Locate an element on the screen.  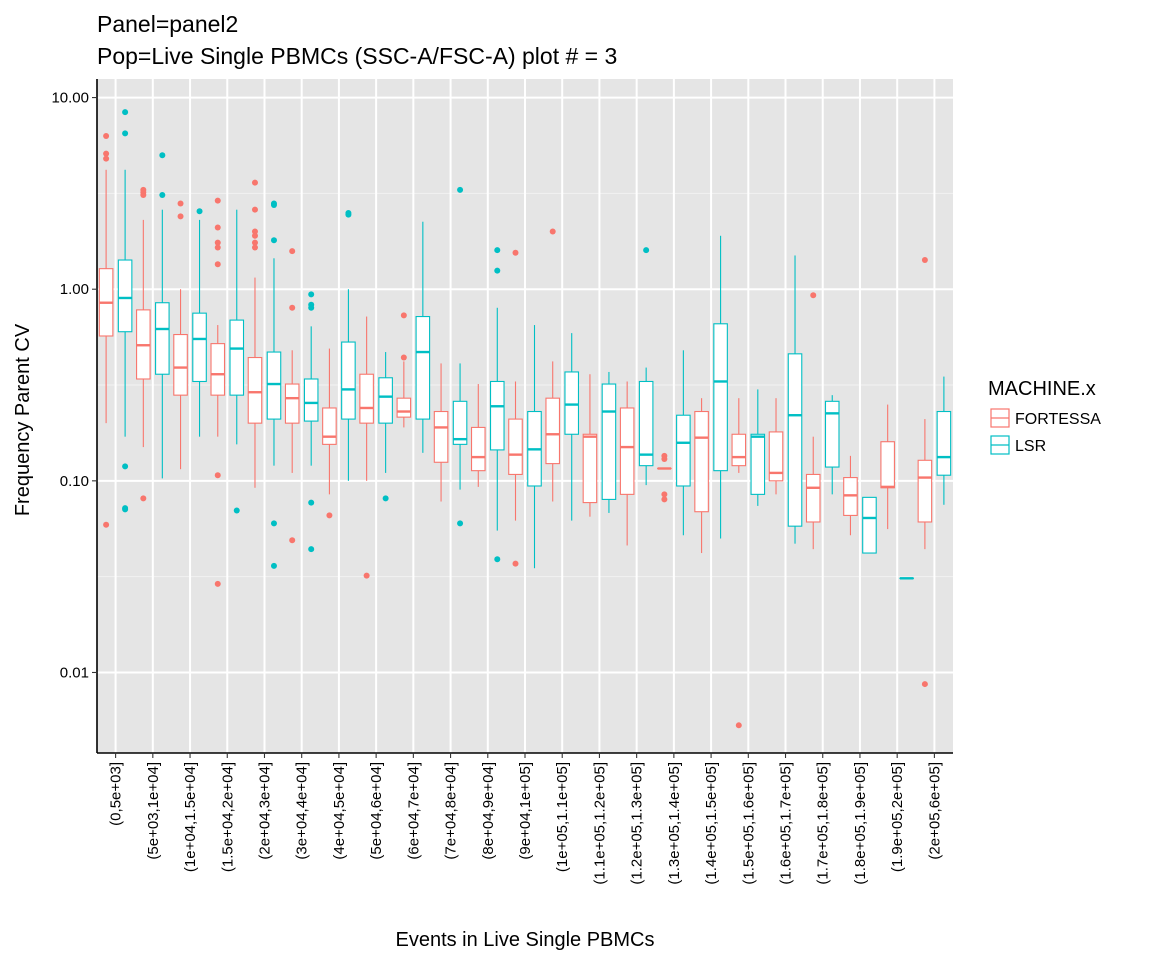
x-tick-label: (1.8e+05,1.9e+05] is located at coordinates (860, 823).